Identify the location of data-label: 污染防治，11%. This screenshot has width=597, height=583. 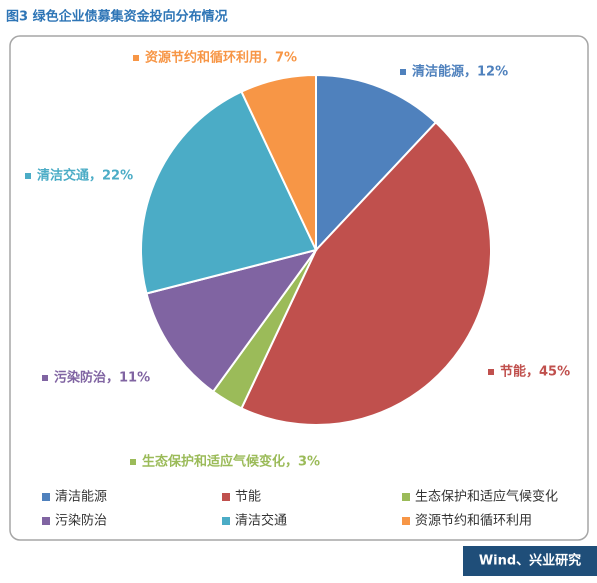
(102, 378).